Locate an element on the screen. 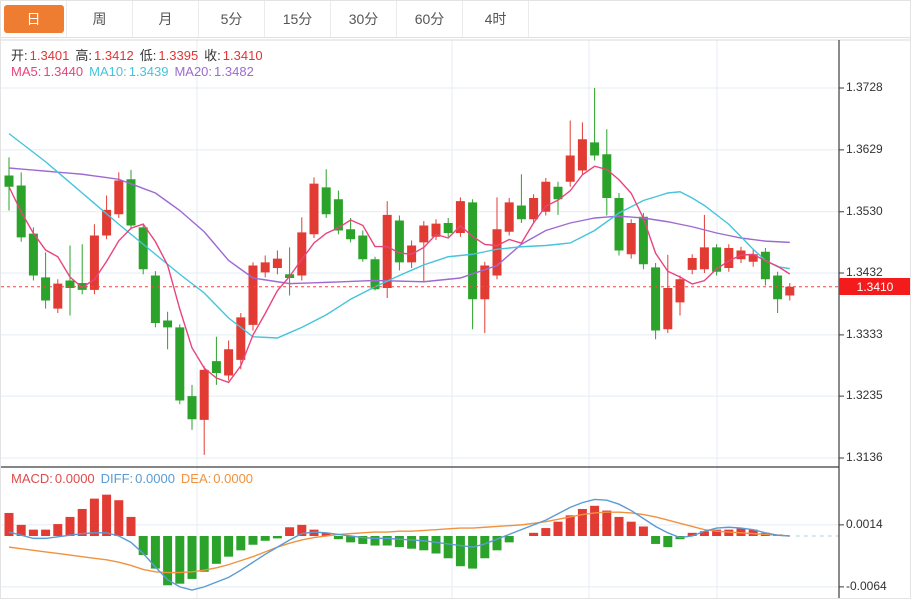 The height and width of the screenshot is (599, 911). legend-value: 1.3410 is located at coordinates (242, 55).